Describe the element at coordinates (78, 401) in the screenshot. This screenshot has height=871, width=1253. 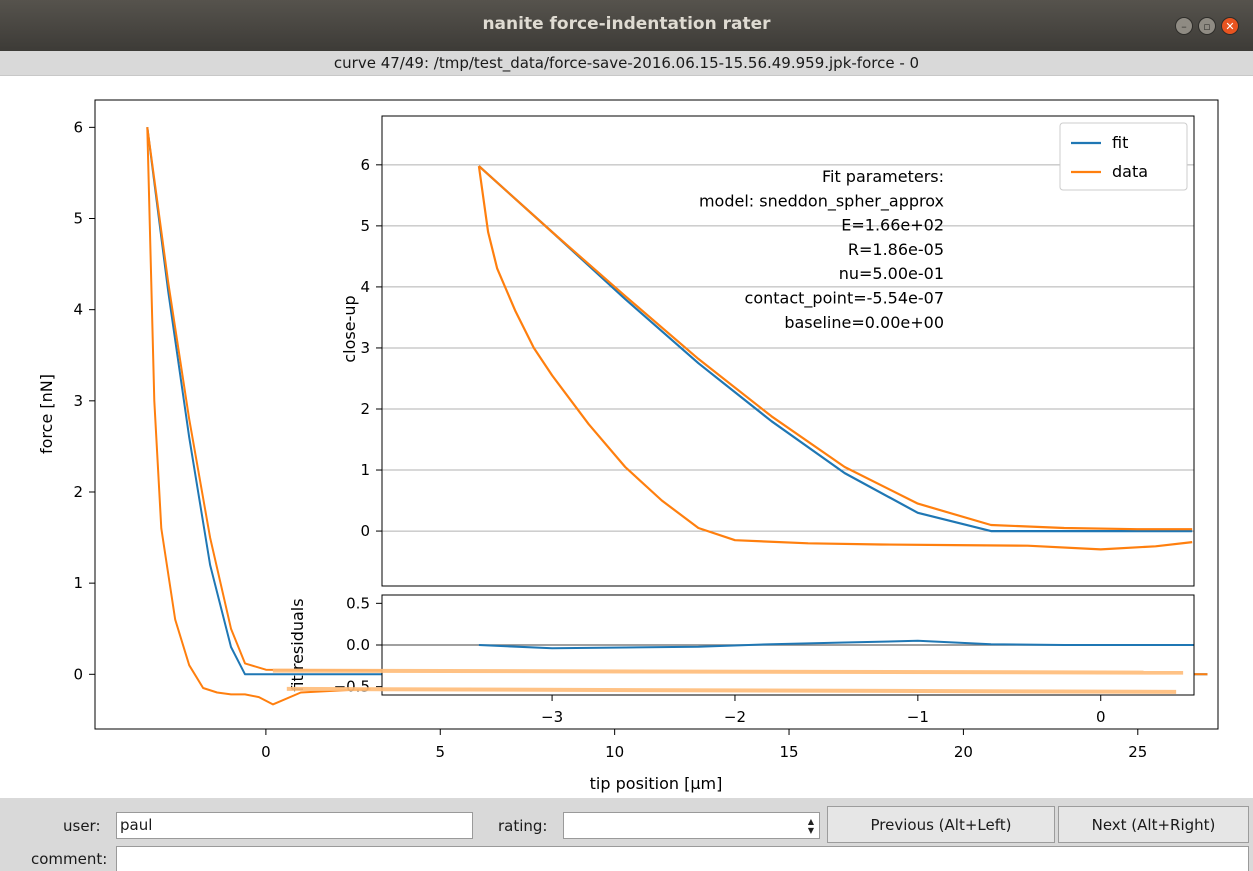
I see `main-y-tick-label: 3` at that location.